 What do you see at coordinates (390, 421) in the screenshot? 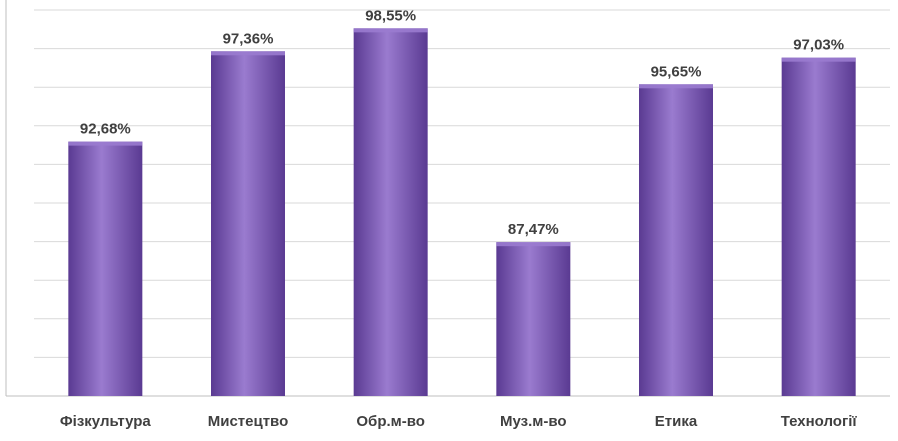
I see `category-label: Обр.м-во` at bounding box center [390, 421].